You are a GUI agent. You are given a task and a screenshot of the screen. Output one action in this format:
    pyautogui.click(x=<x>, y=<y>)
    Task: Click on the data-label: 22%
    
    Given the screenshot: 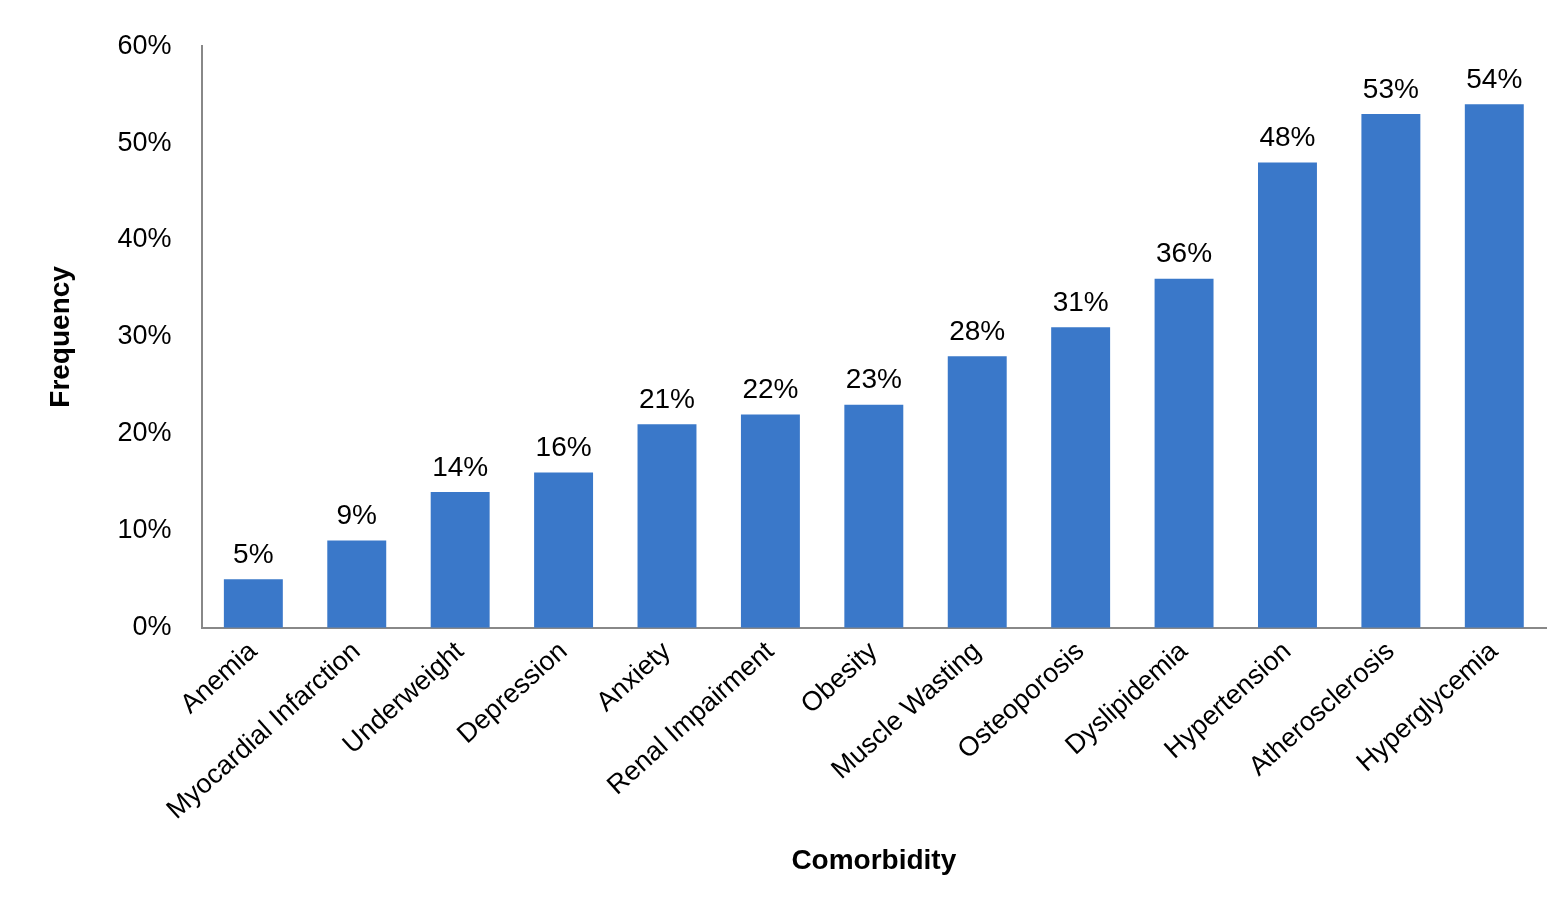 What is the action you would take?
    pyautogui.click(x=770, y=389)
    